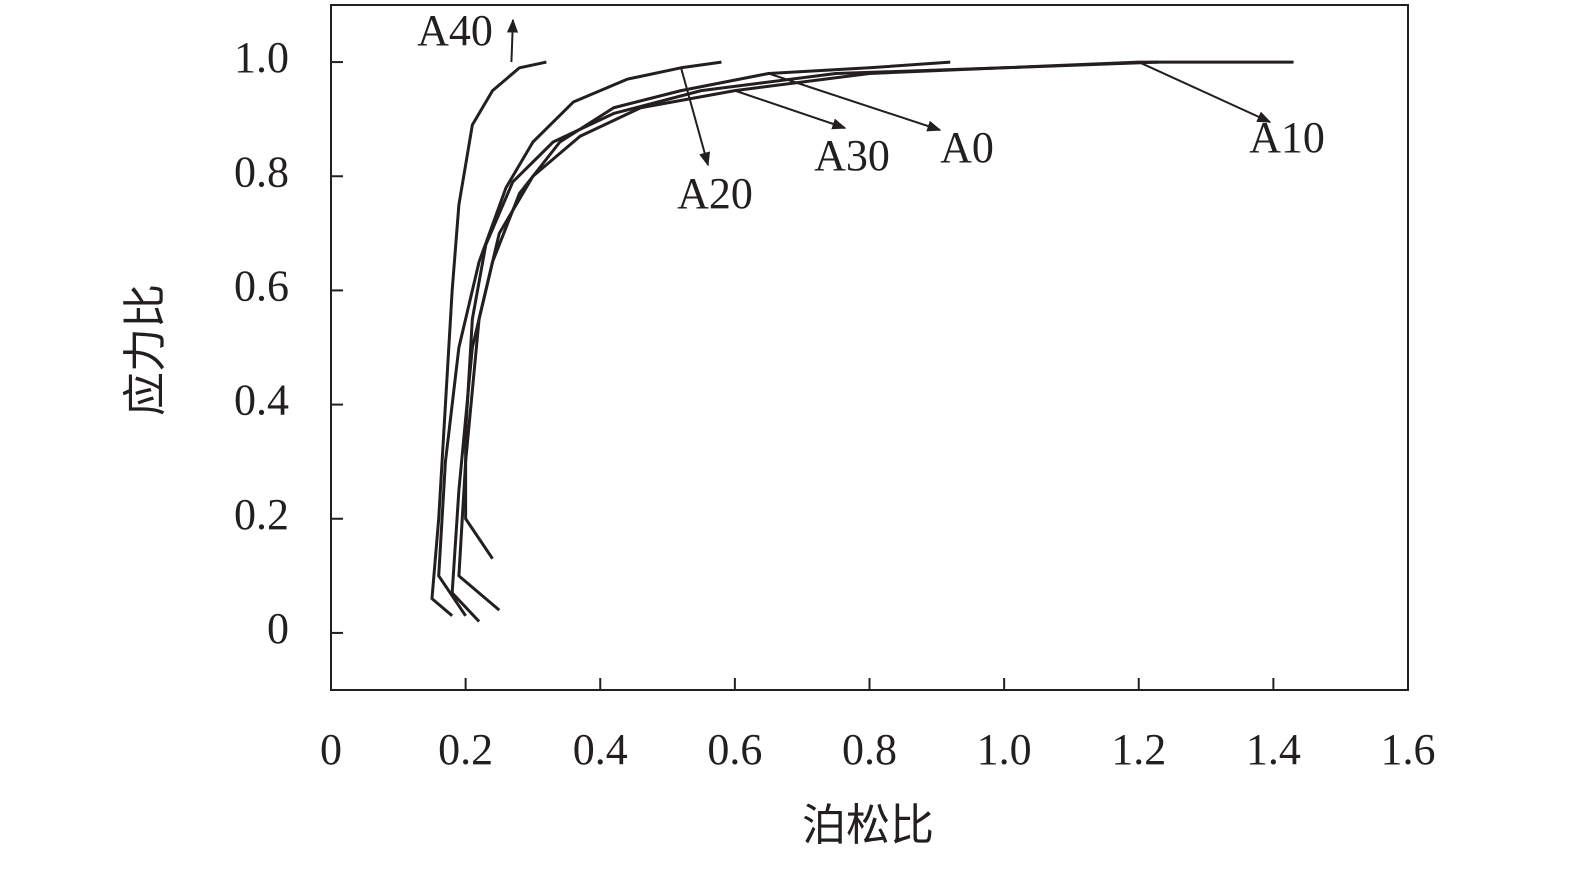 This screenshot has width=1575, height=876. Describe the element at coordinates (261, 400) in the screenshot. I see `y-tick-label: 0.4` at that location.